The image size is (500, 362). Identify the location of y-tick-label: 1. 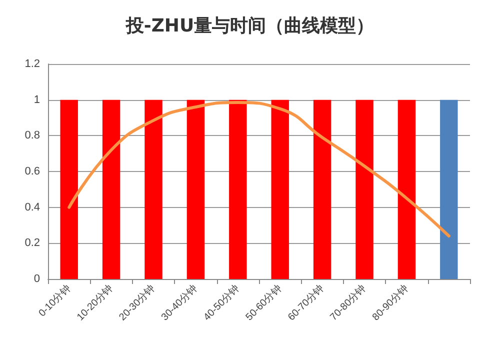
(37, 100).